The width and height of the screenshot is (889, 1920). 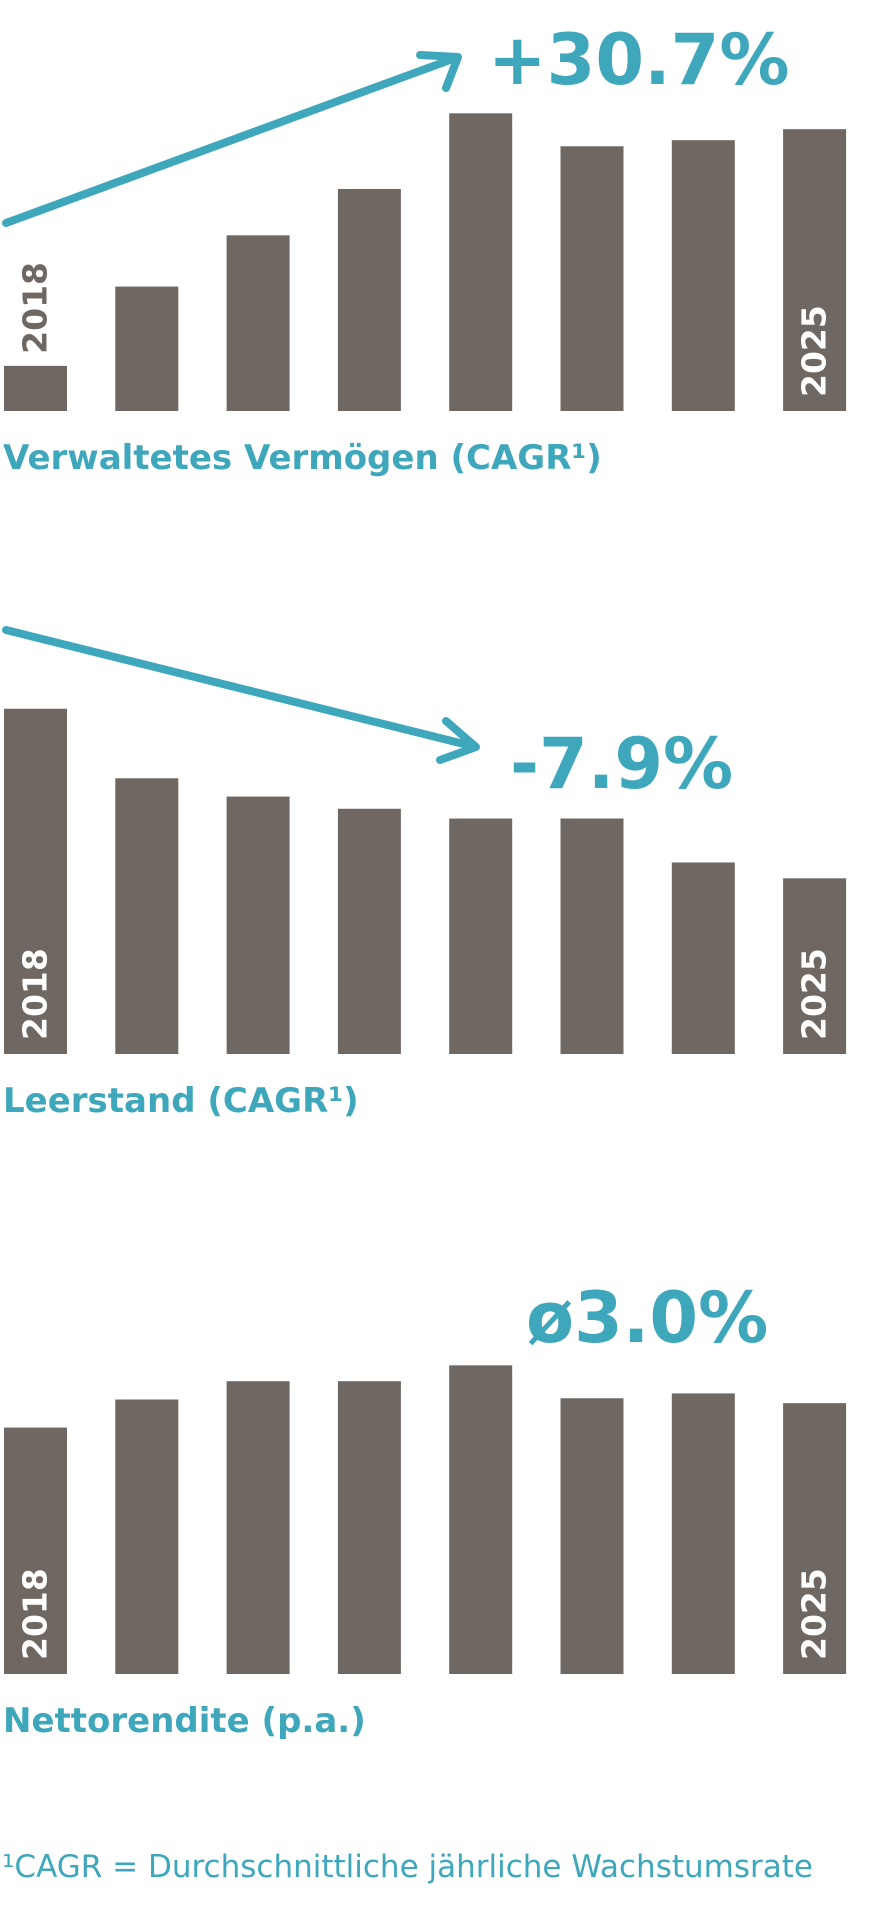 What do you see at coordinates (241, 695) in the screenshot?
I see `arrow-down` at bounding box center [241, 695].